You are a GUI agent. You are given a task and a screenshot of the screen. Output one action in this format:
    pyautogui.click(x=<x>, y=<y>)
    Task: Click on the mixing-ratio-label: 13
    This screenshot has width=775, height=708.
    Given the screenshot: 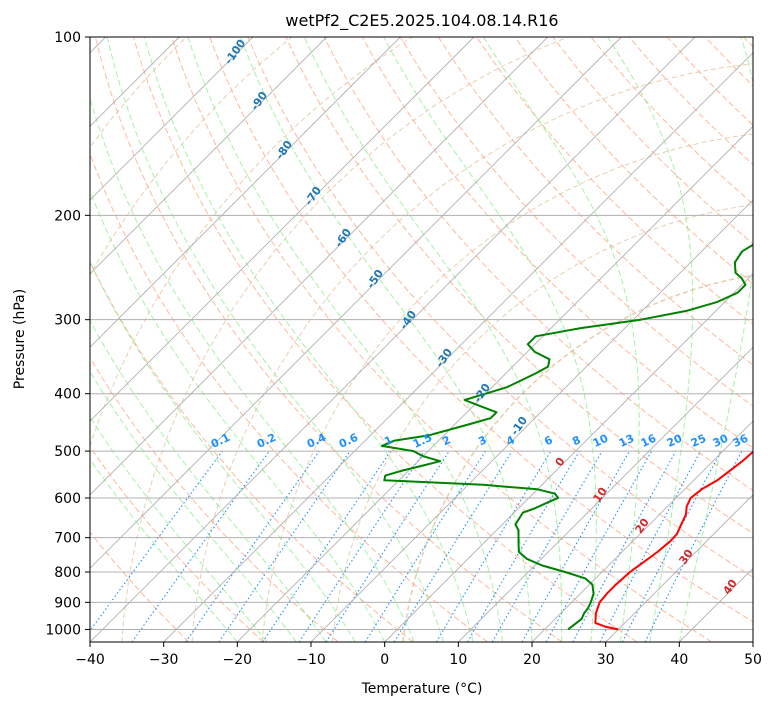 What is the action you would take?
    pyautogui.click(x=626, y=441)
    